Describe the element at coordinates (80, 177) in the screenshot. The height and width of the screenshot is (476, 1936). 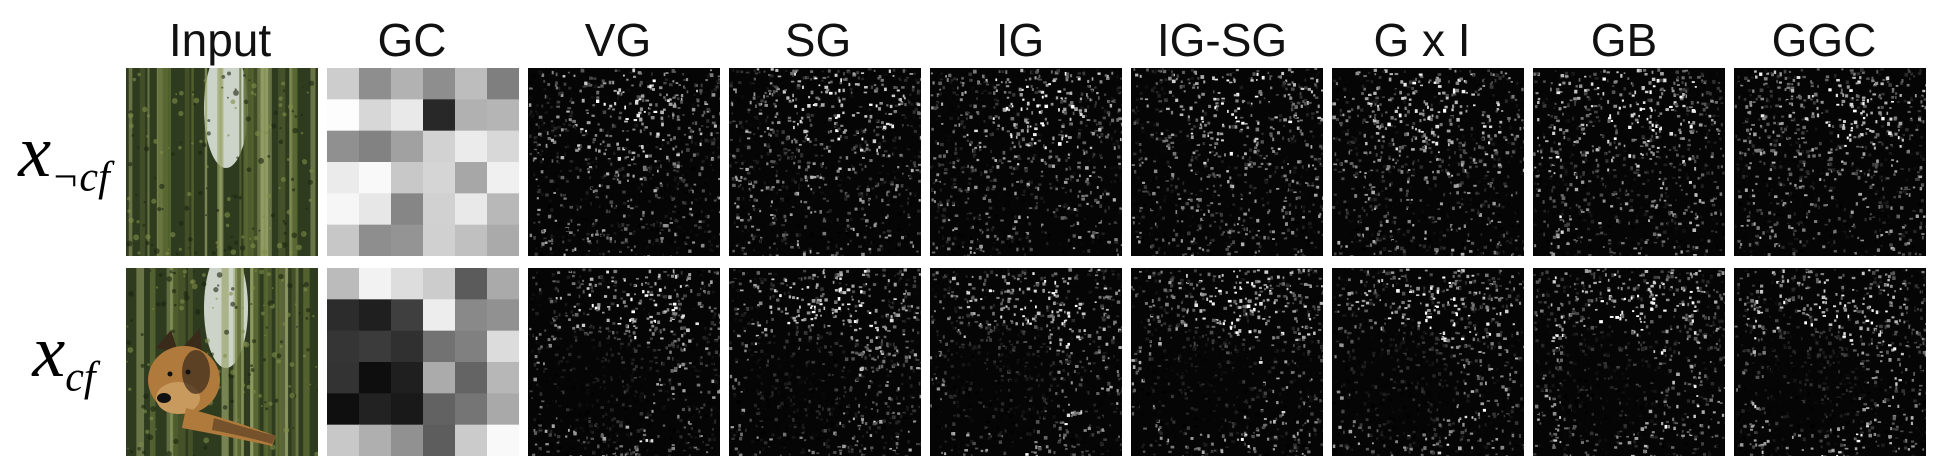
I see `row-label-subscript: ¬cf` at that location.